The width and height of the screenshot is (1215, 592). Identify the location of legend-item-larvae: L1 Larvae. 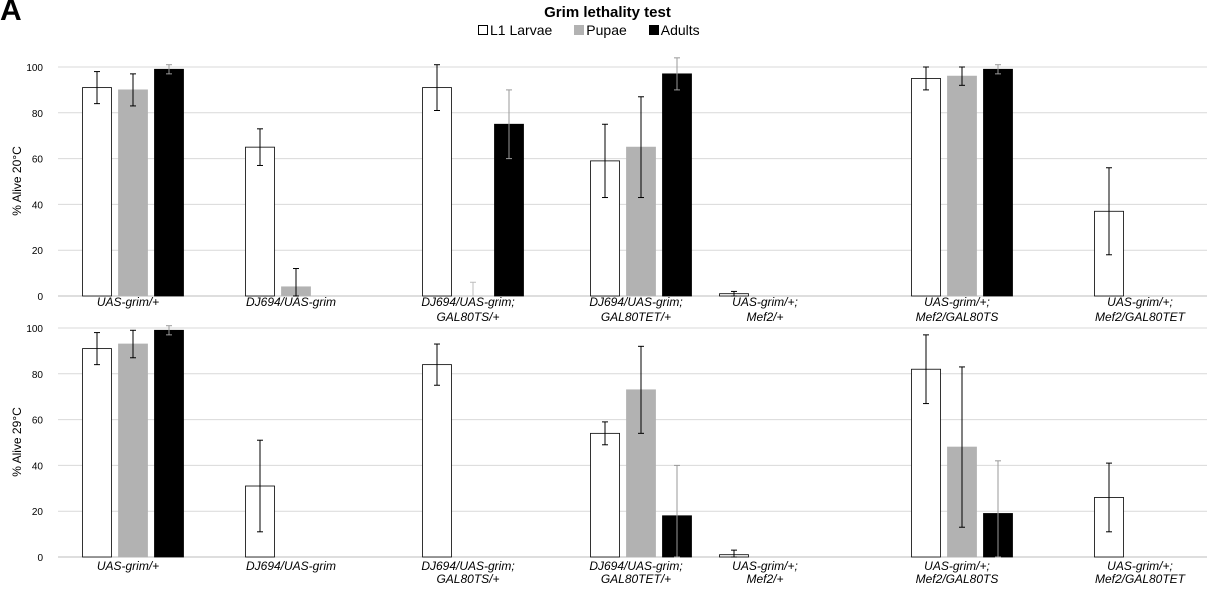
(515, 30).